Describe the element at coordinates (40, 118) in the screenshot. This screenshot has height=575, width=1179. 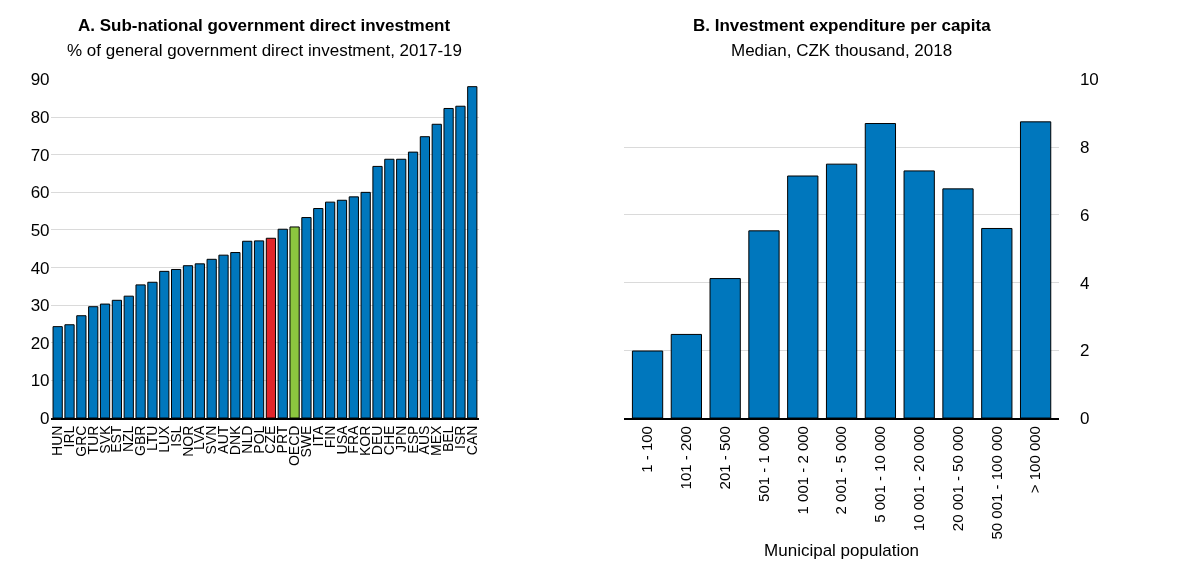
I see `y-tick-label: 80` at that location.